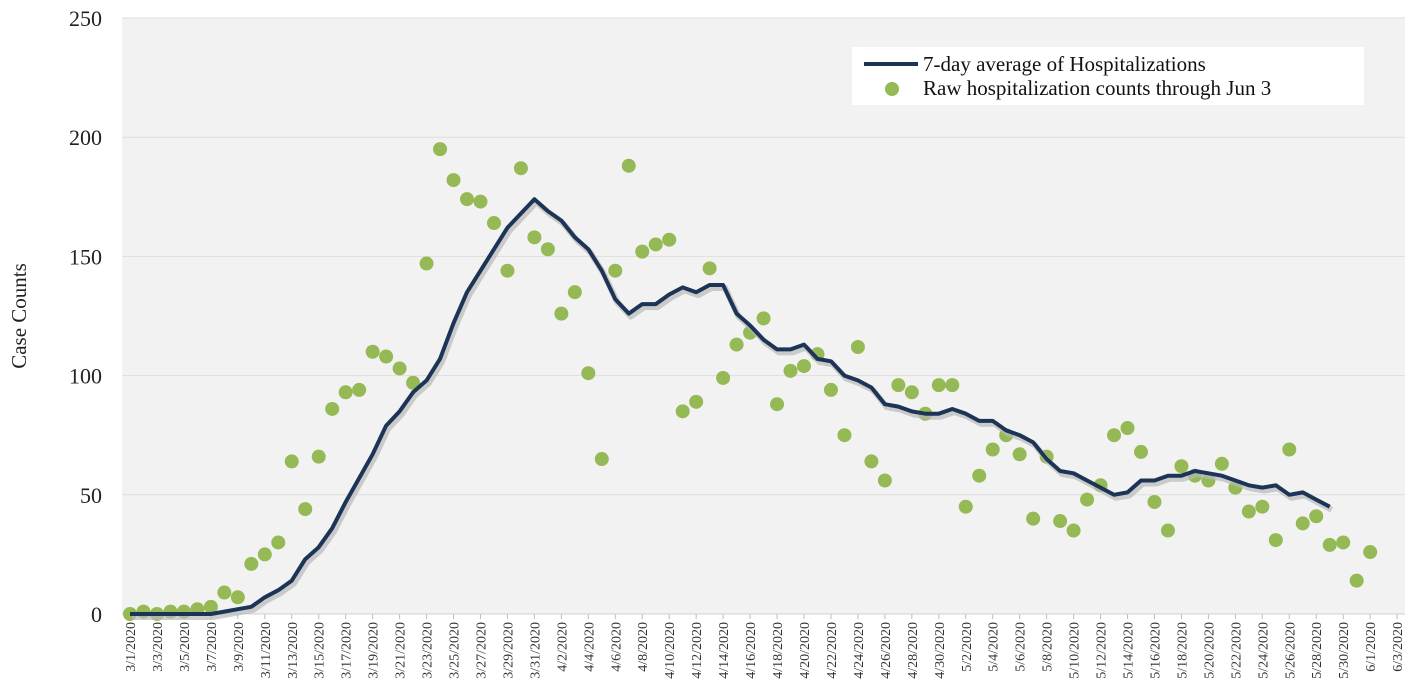 The width and height of the screenshot is (1415, 700). What do you see at coordinates (401, 650) in the screenshot?
I see `x-tick-label: 3/21/2020` at bounding box center [401, 650].